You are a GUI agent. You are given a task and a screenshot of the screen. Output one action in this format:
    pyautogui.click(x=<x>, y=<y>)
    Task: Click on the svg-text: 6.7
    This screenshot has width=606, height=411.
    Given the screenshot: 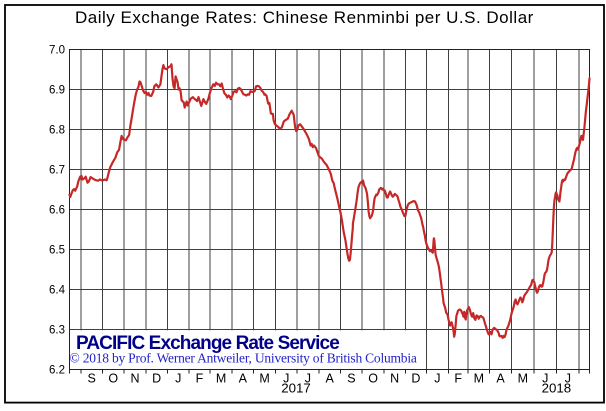 What is the action you would take?
    pyautogui.click(x=57, y=170)
    